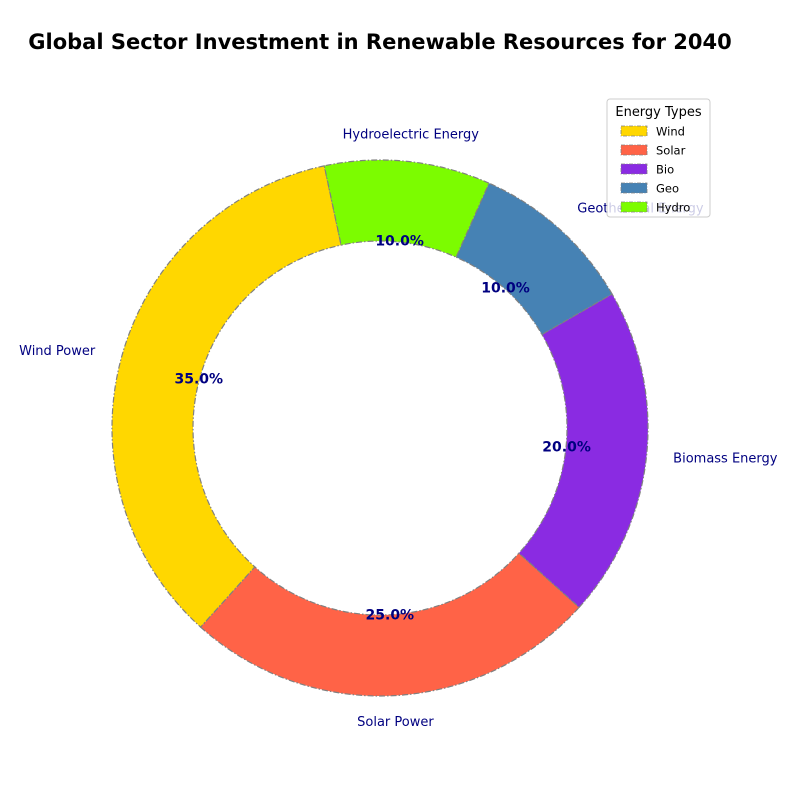 This screenshot has width=800, height=800. I want to click on category-label-biomass-energy: Biomass Energy, so click(725, 458).